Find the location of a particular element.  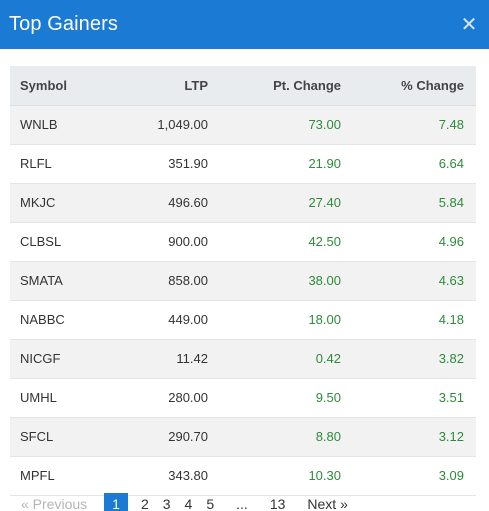

cell-pt-change: 18.00 is located at coordinates (274, 320).